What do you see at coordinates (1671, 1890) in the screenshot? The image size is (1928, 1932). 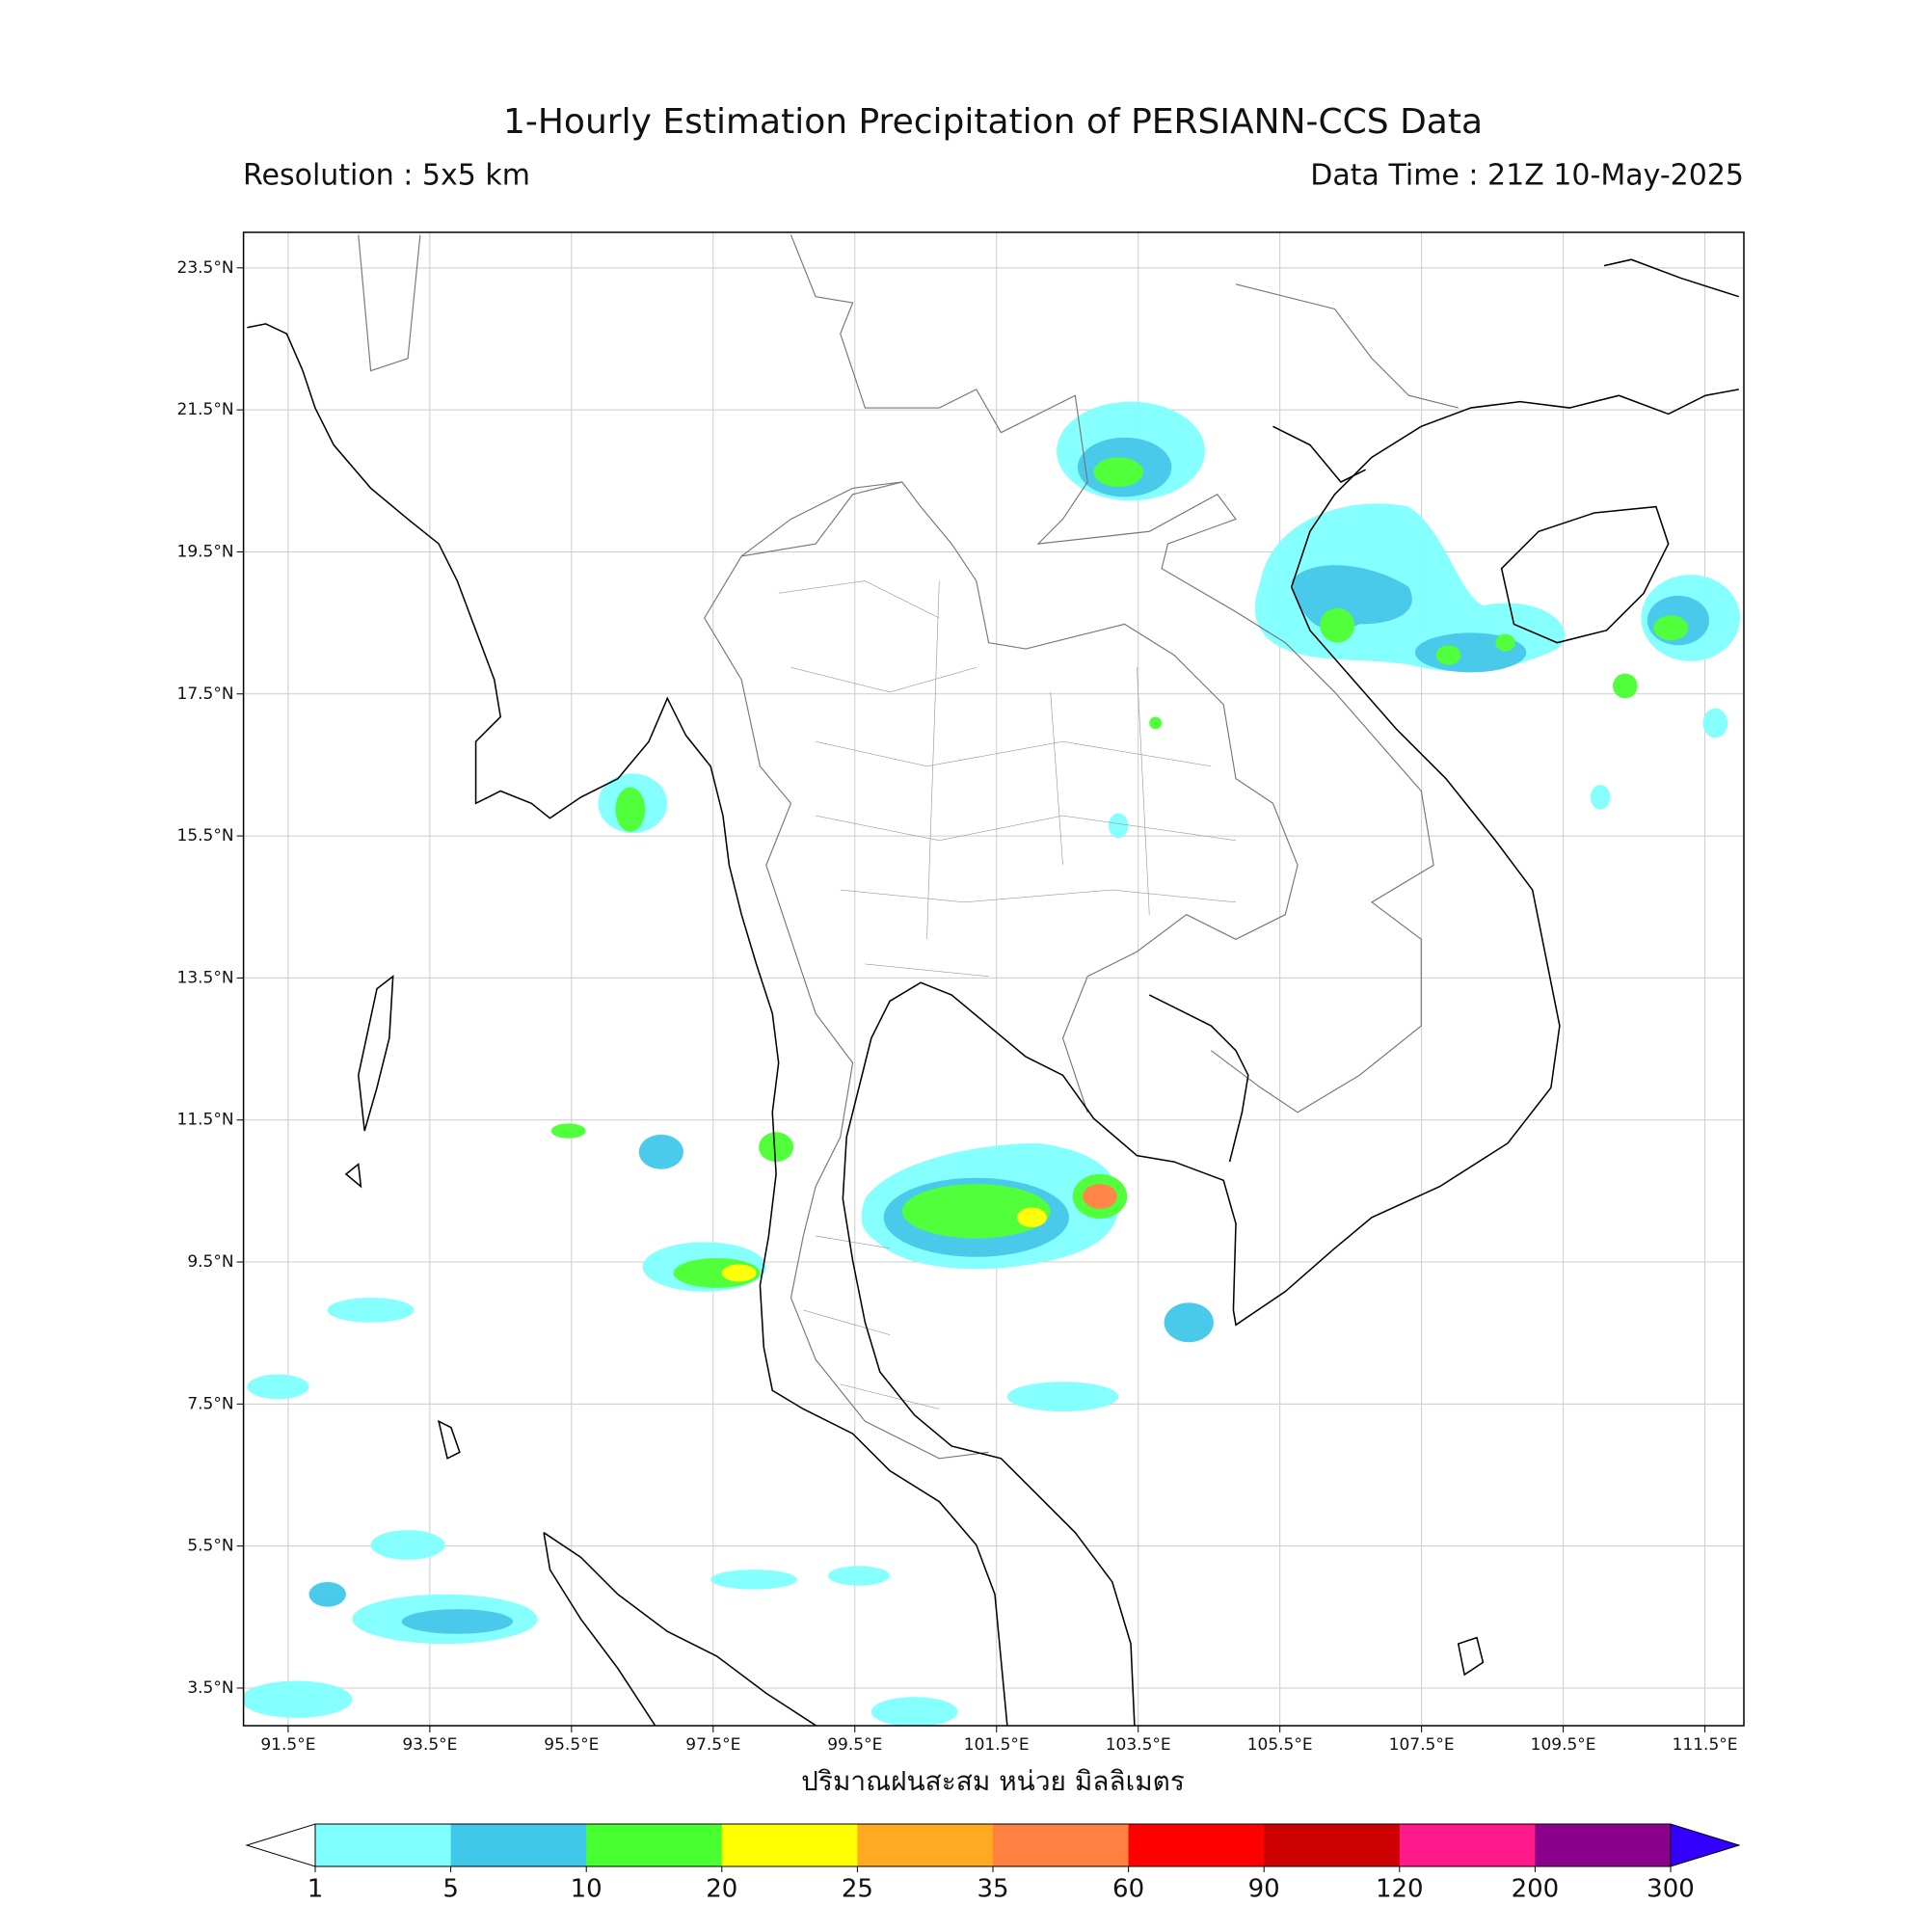 I see `colorbar-tick-label: 300` at bounding box center [1671, 1890].